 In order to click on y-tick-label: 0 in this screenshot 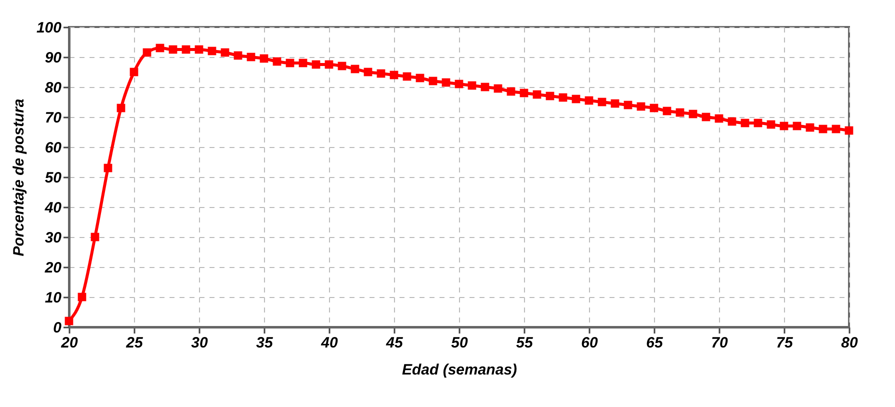, I will do `click(57, 328)`.